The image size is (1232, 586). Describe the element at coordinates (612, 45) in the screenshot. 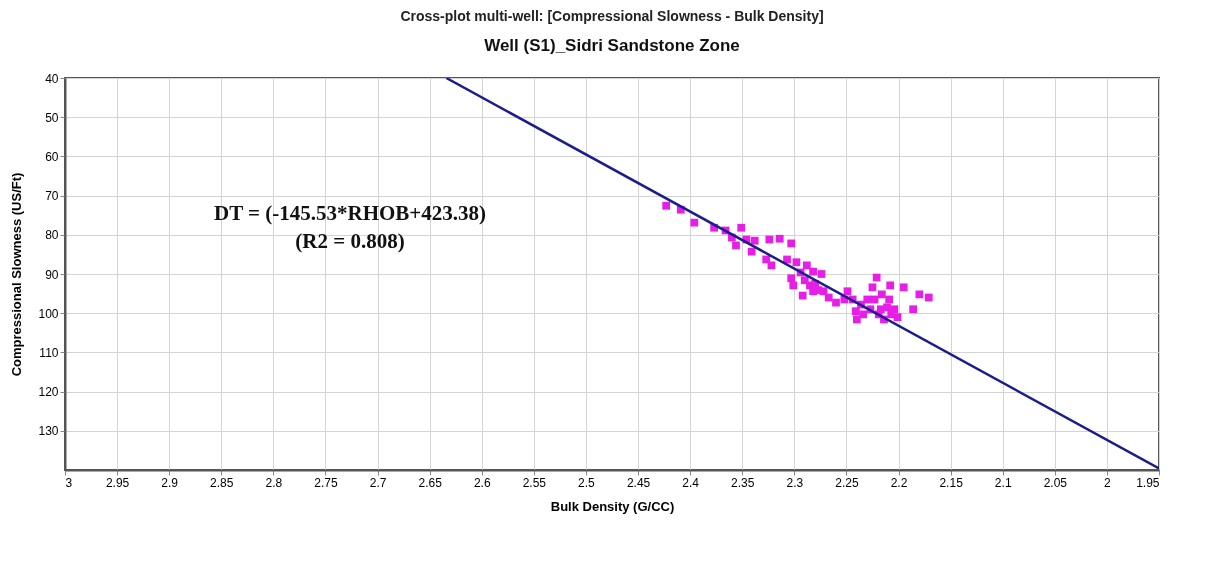

I see `chart-subtitle: Well (S1)_Sidri Sandstone Zone` at that location.